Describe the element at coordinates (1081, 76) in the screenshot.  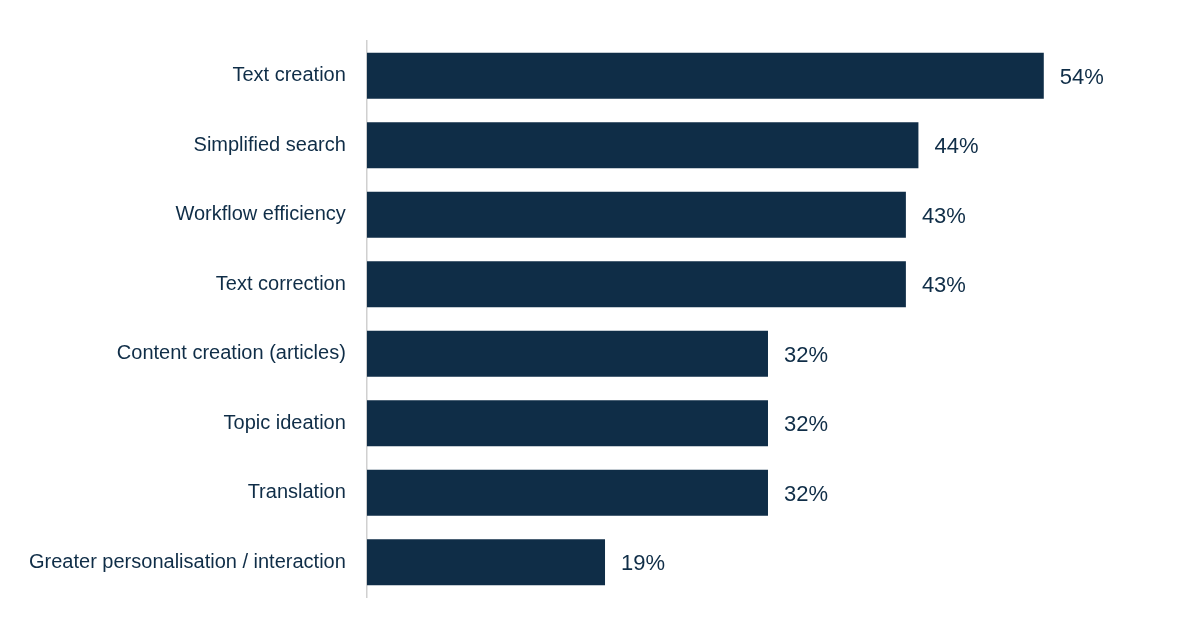
I see `data-label: 54%` at that location.